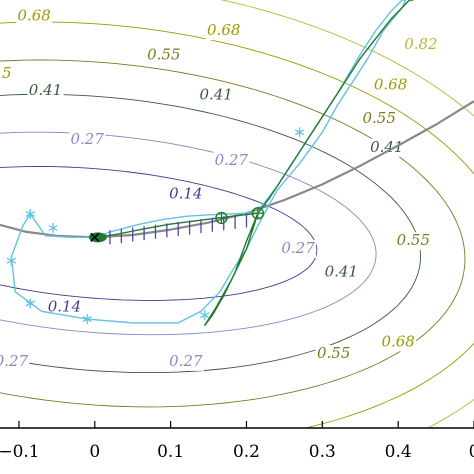 This screenshot has width=474, height=474. Describe the element at coordinates (398, 452) in the screenshot. I see `x-tick-label: 0.4` at that location.